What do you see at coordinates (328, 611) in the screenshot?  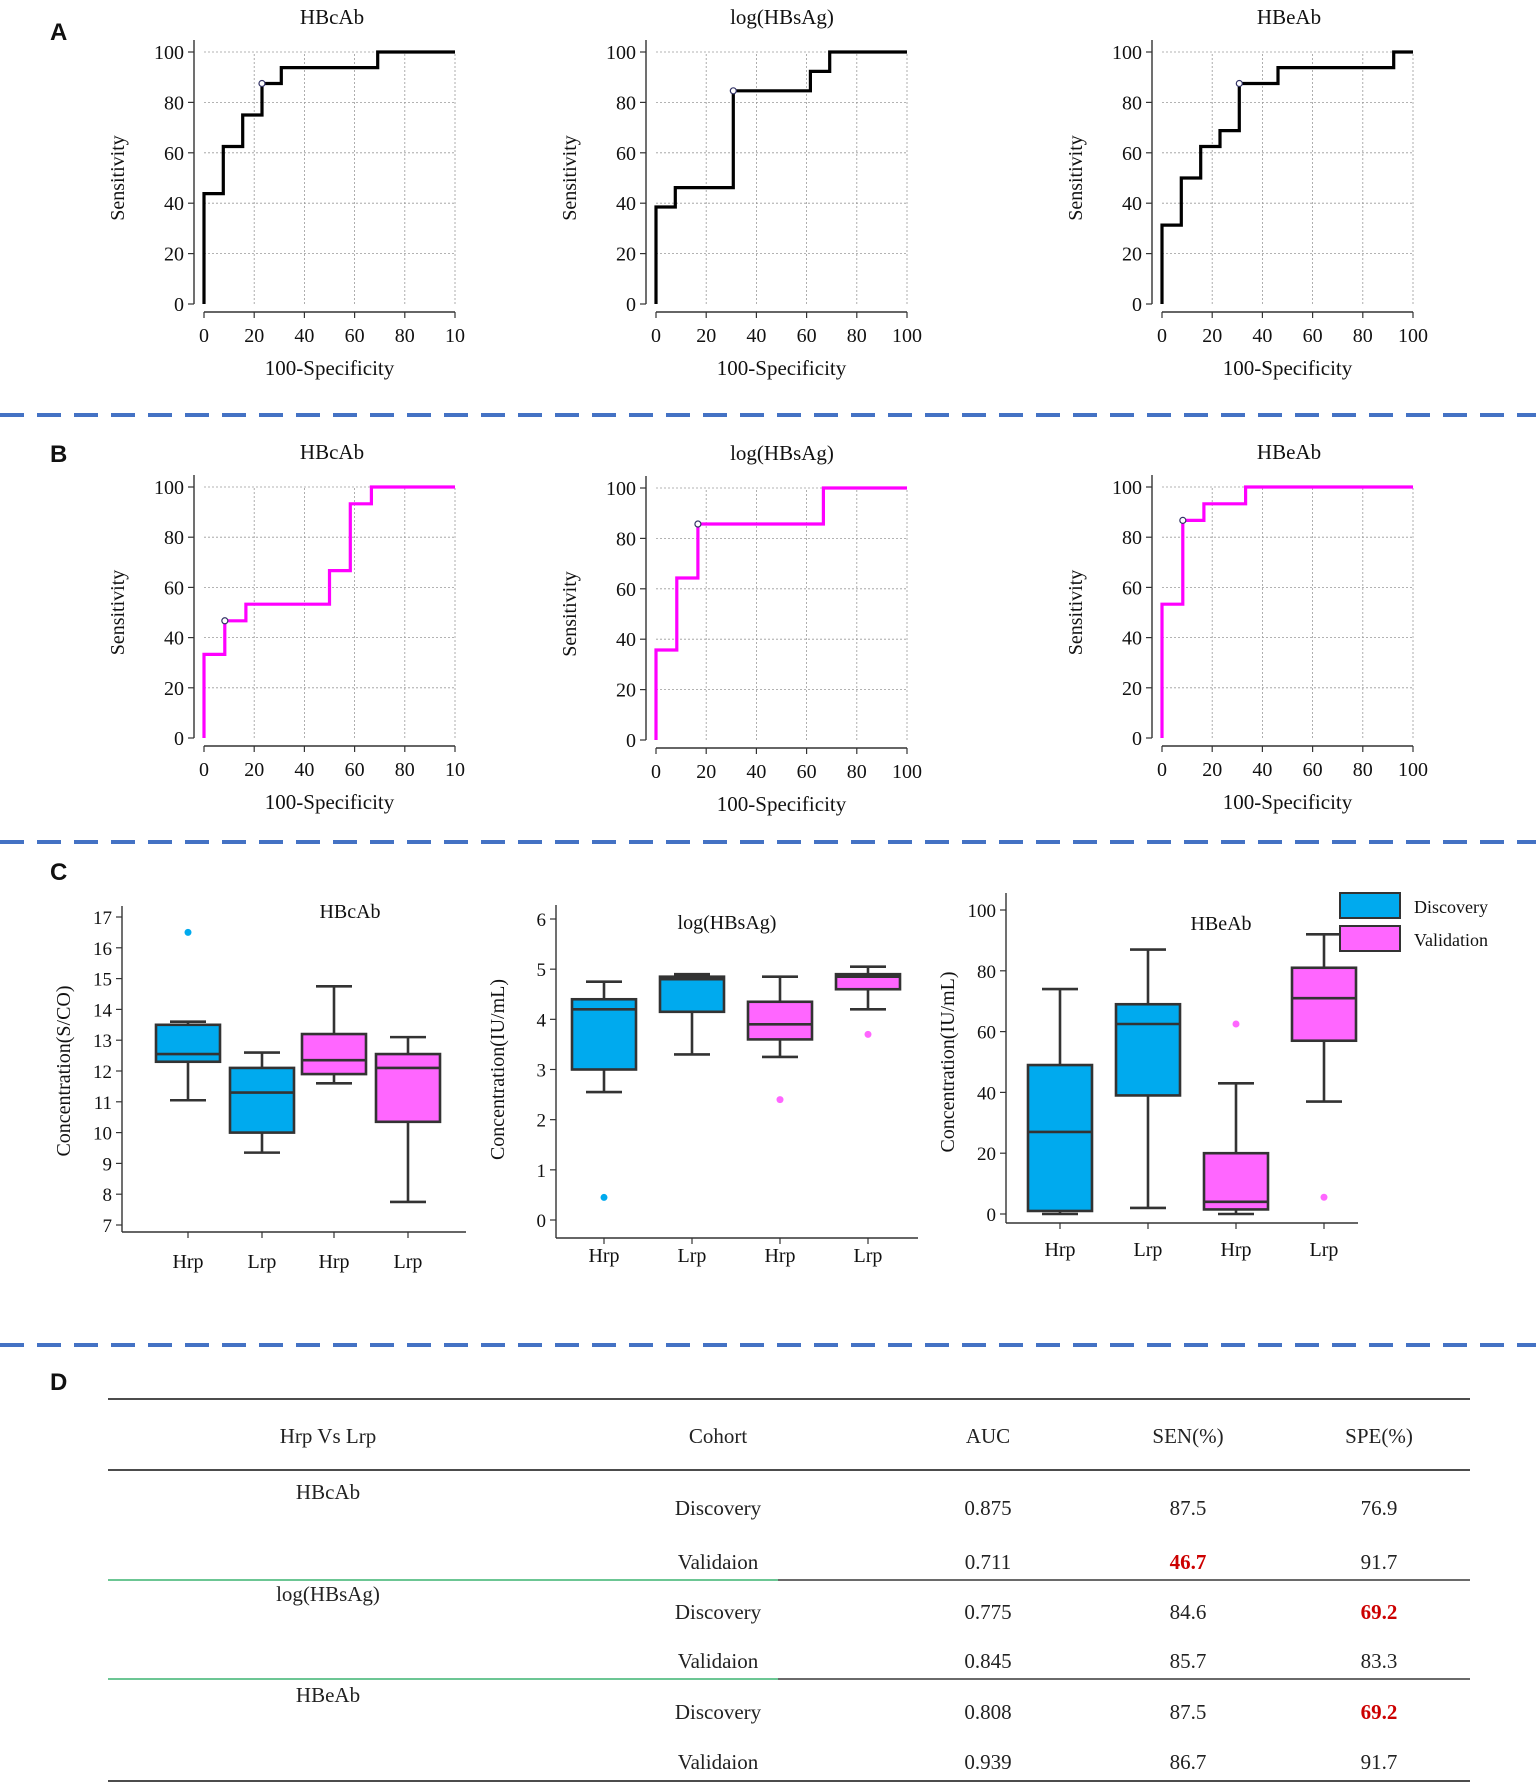 I see `roc-b-hbcab-roc-curve` at bounding box center [328, 611].